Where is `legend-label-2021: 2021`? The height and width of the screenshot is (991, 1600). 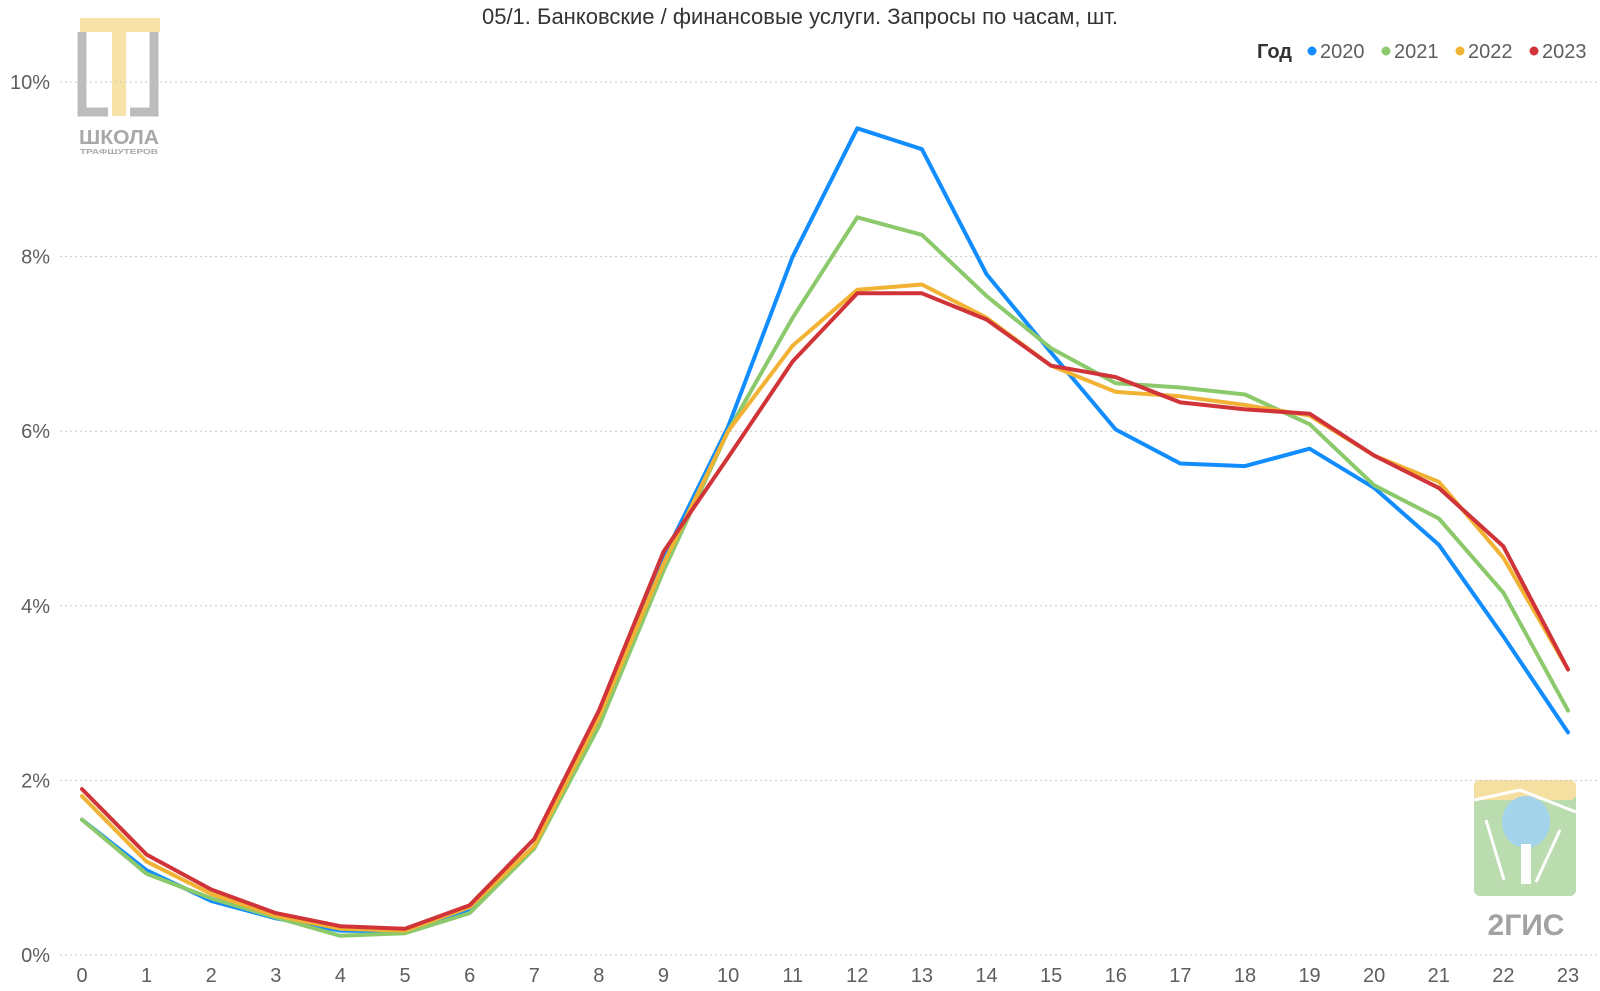
legend-label-2021: 2021 is located at coordinates (1416, 52).